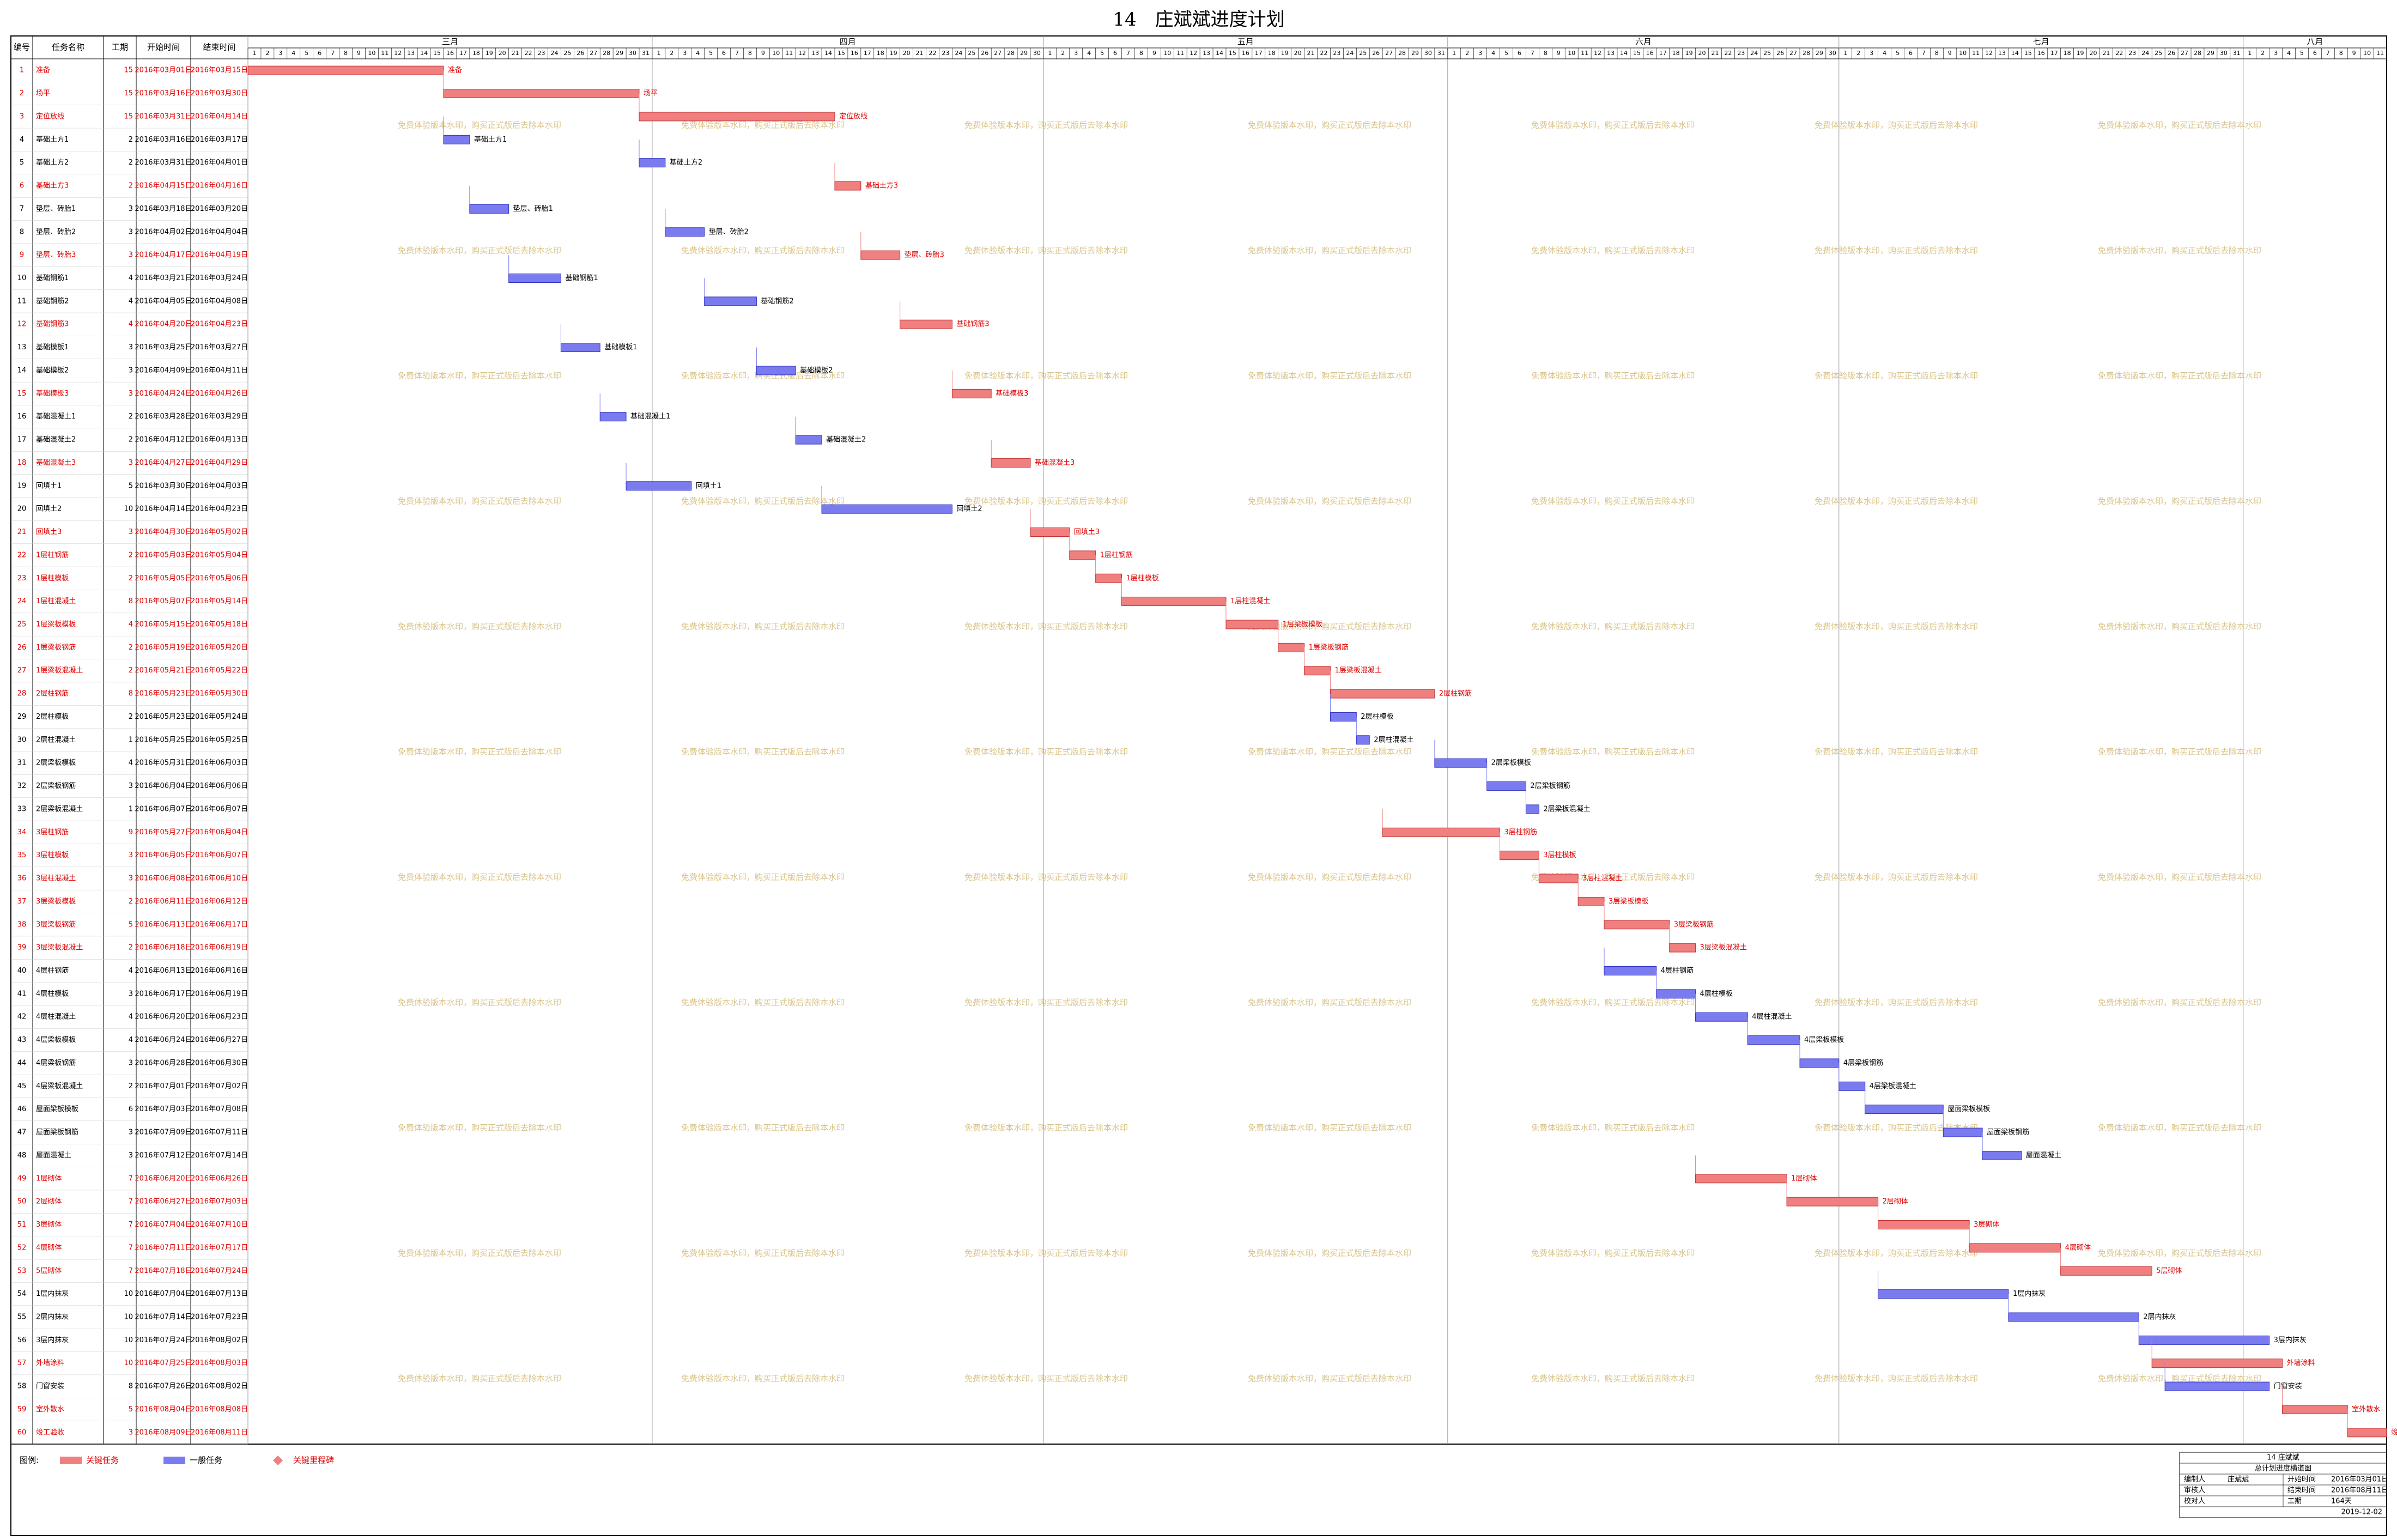  I want to click on day-label: 8, so click(1546, 54).